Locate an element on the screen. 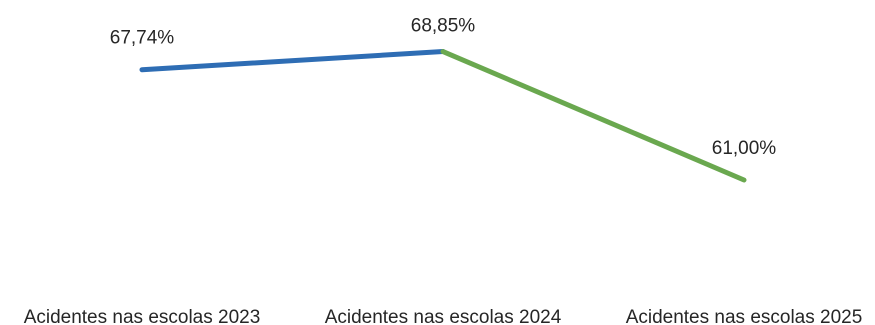 The width and height of the screenshot is (875, 325). data-label-3: 61,00% is located at coordinates (744, 148).